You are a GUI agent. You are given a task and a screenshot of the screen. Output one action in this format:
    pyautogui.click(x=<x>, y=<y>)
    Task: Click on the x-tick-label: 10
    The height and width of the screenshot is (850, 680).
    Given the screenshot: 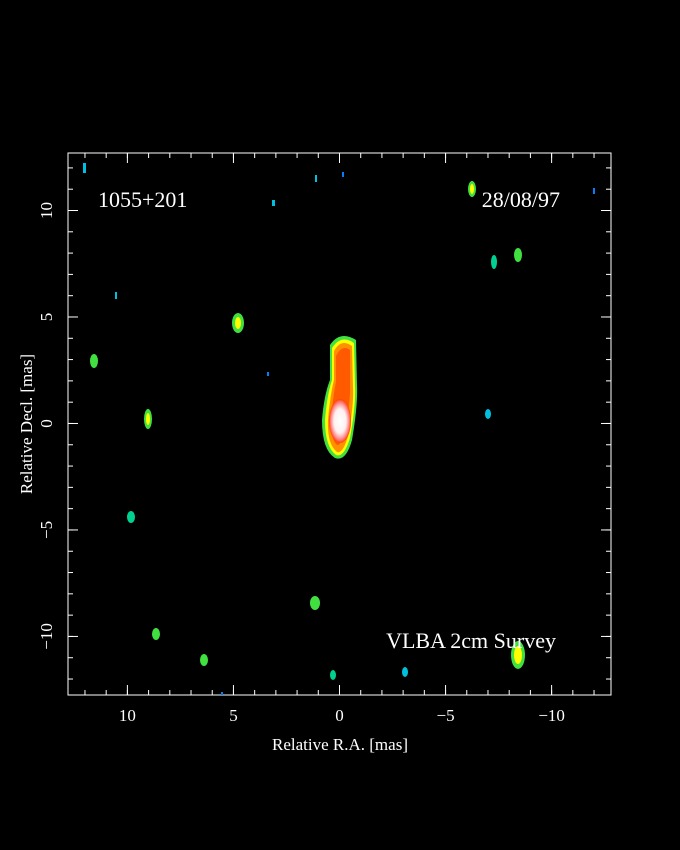 What is the action you would take?
    pyautogui.click(x=127, y=715)
    